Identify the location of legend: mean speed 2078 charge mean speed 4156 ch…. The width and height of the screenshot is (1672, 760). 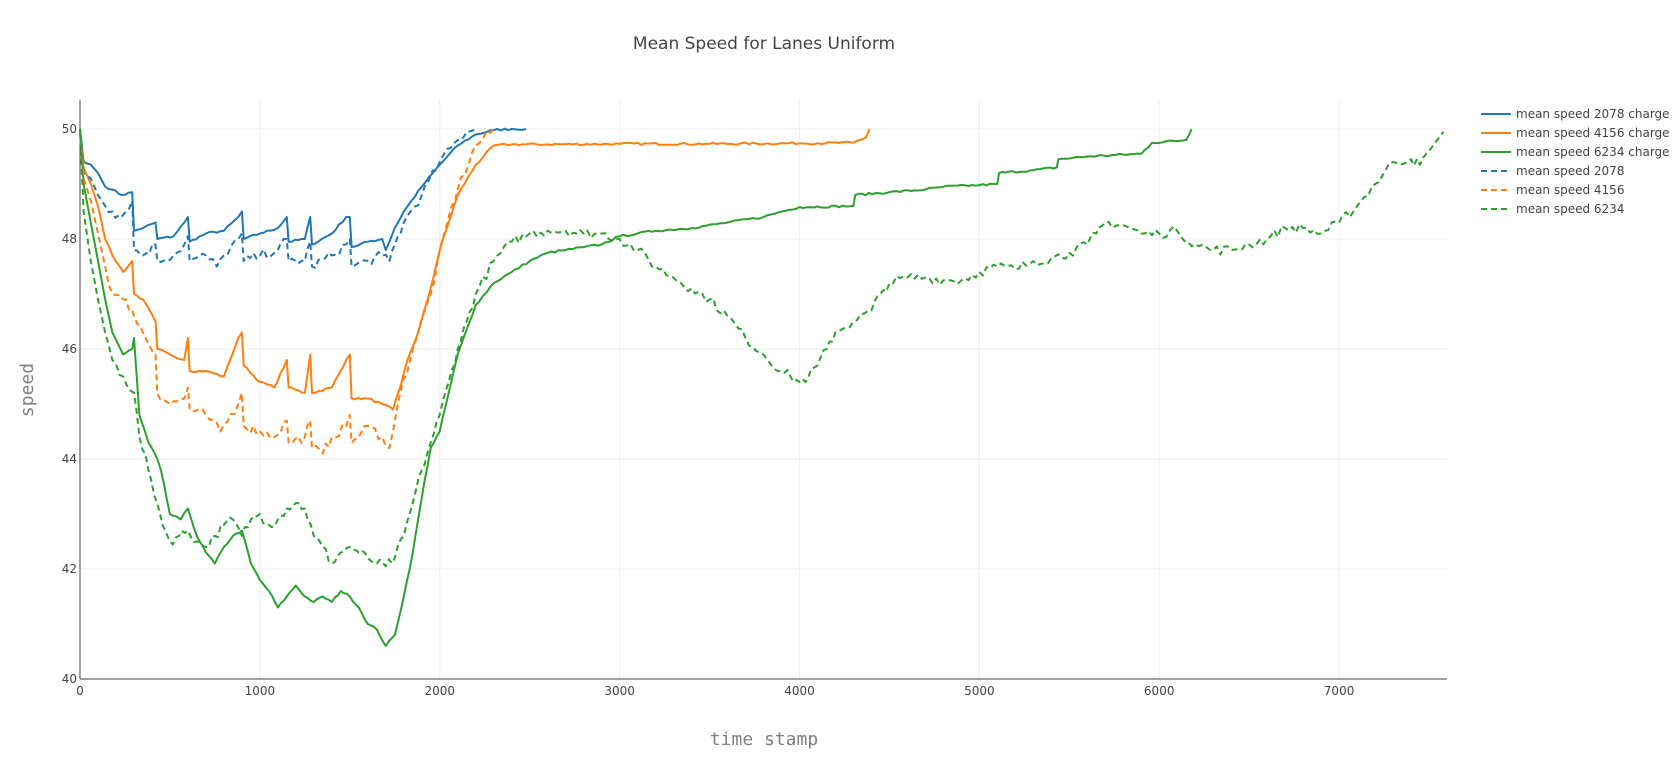
(1575, 161).